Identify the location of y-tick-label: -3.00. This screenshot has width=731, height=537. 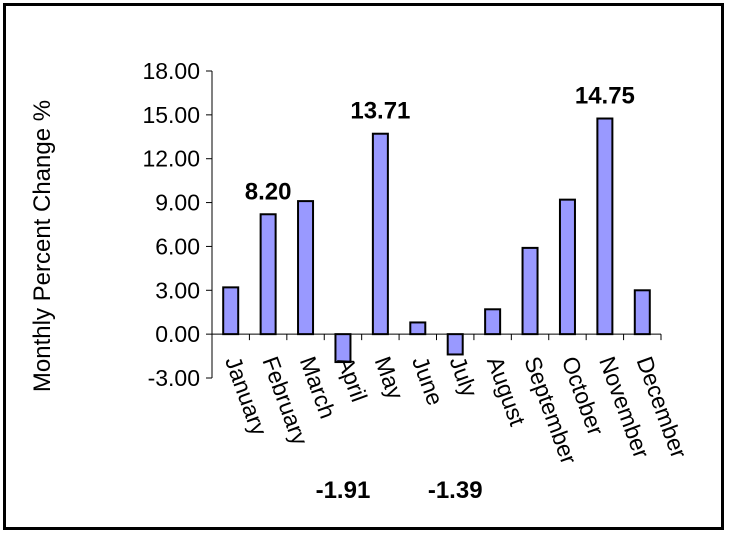
(174, 378).